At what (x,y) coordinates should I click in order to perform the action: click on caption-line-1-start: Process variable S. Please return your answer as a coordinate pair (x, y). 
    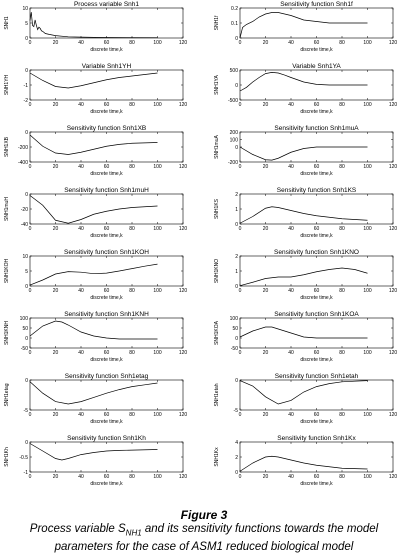
    Looking at the image, I should click on (77, 529).